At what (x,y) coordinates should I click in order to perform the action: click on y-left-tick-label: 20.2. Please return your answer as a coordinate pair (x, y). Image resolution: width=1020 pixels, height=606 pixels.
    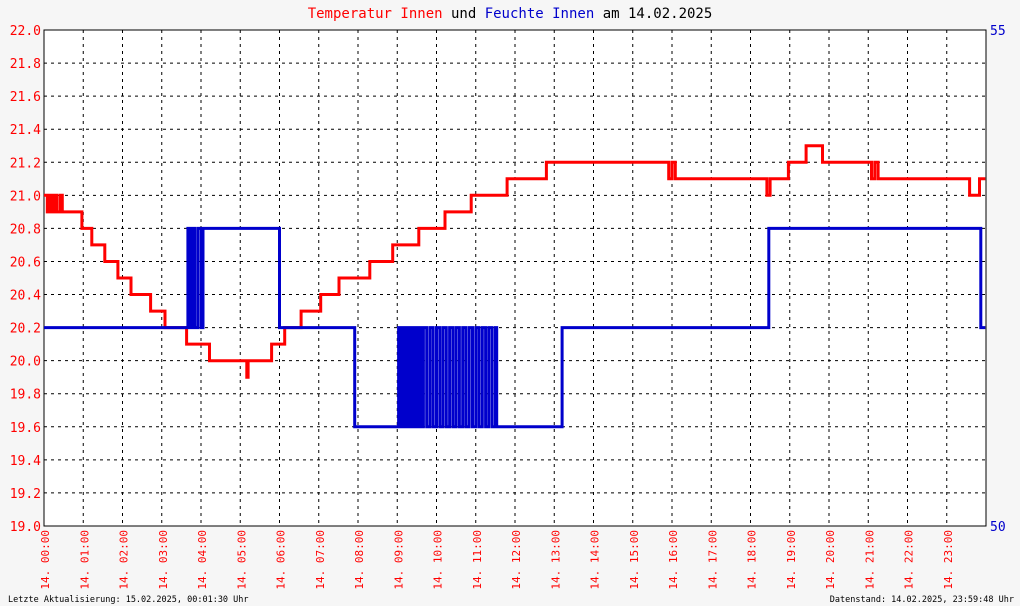
    Looking at the image, I should click on (25, 329).